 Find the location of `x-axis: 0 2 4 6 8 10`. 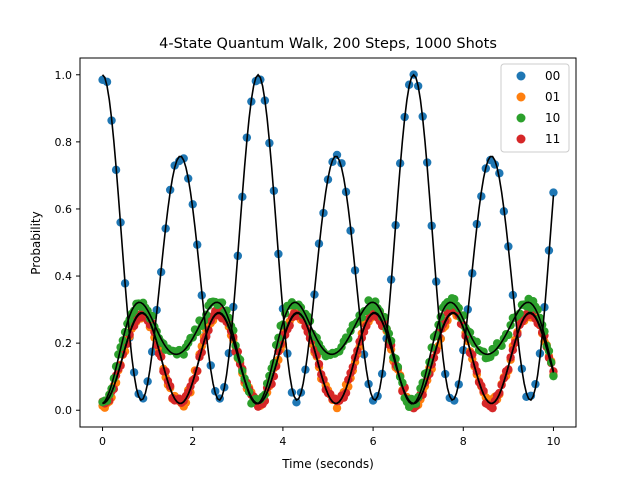

x-axis: 0 2 4 6 8 10 is located at coordinates (329, 437).